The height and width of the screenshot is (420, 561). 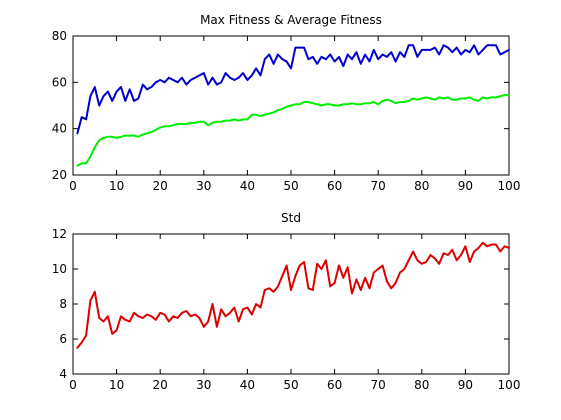 I want to click on chart-title: Max Fitness & Average Fitness, so click(x=291, y=20).